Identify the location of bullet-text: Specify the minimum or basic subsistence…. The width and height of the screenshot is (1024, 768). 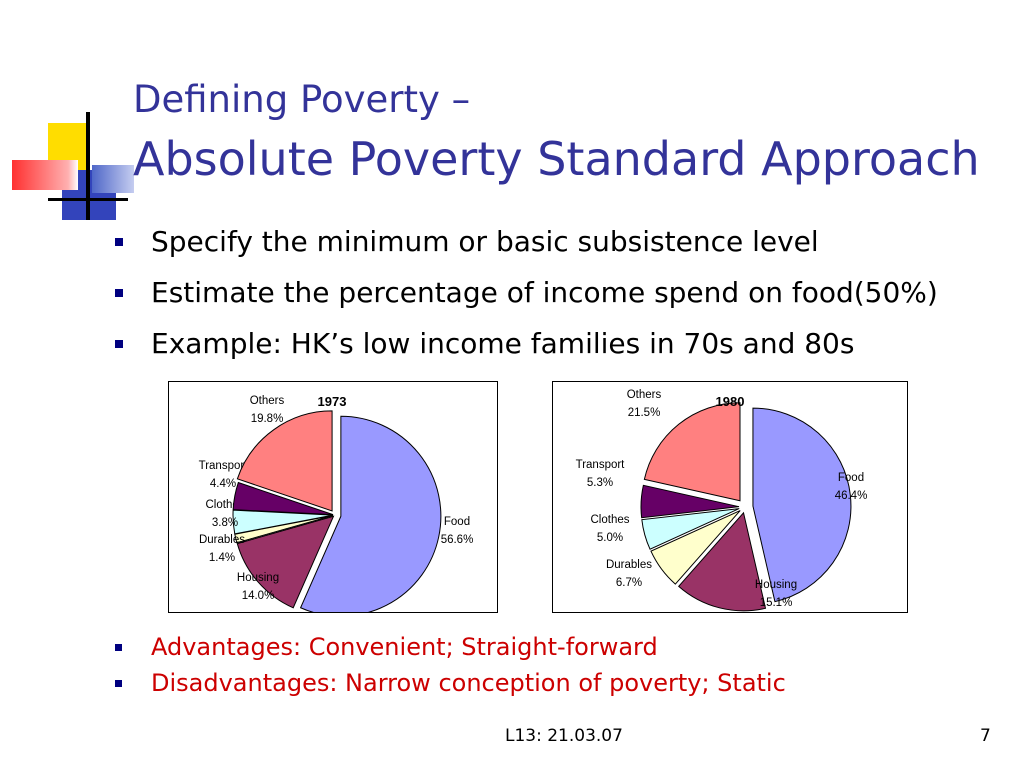
(485, 241).